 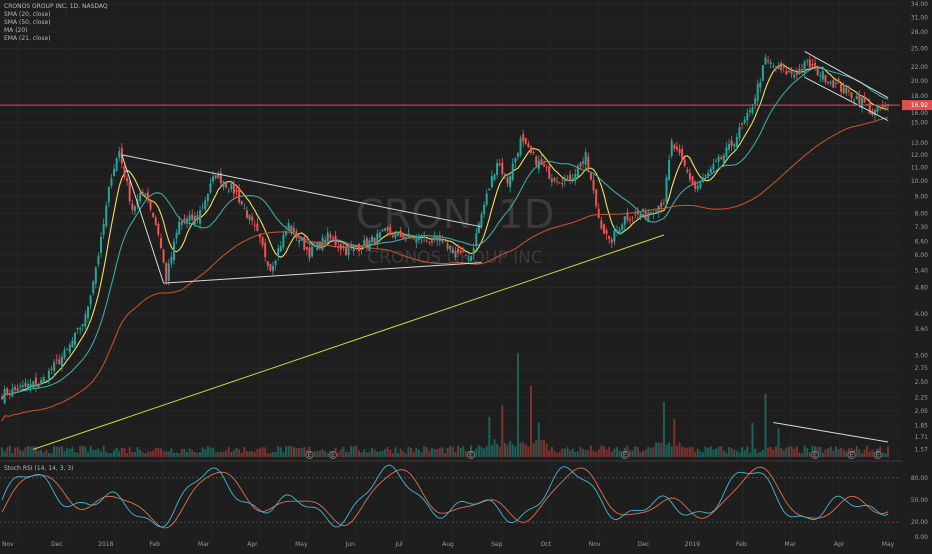 What do you see at coordinates (846, 99) in the screenshot?
I see `channel-bottom-line` at bounding box center [846, 99].